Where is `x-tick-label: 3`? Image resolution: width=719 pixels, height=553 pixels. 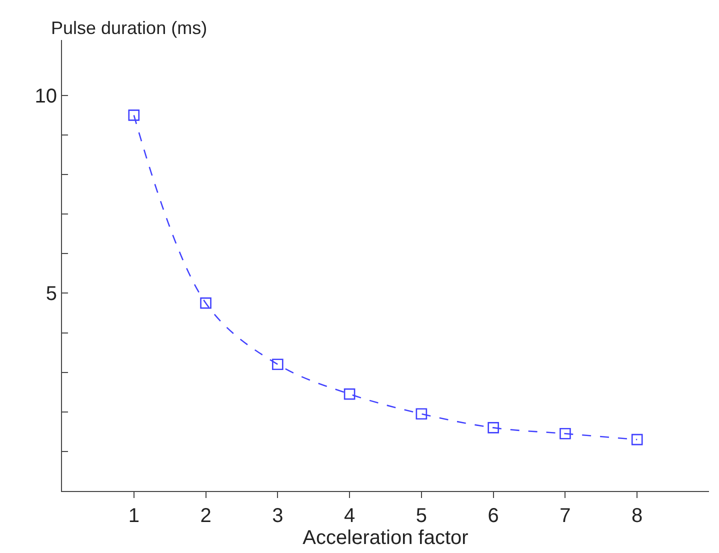
x-tick-label: 3 is located at coordinates (278, 516).